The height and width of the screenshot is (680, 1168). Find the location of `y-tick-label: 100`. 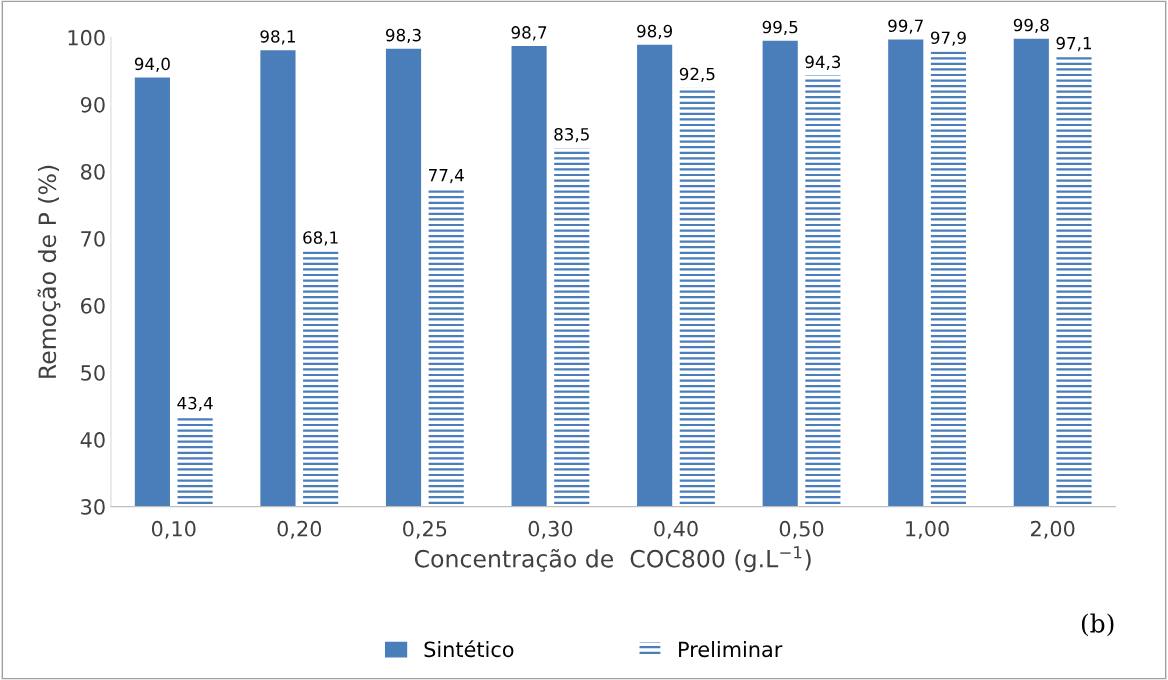

y-tick-label: 100 is located at coordinates (86, 37).